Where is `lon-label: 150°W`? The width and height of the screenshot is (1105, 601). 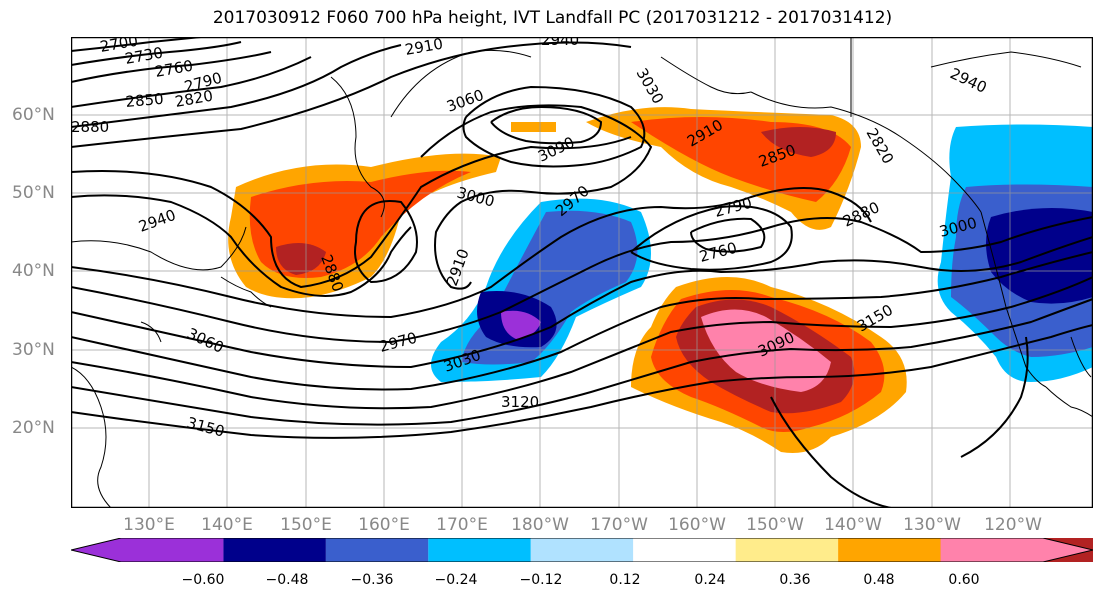 lon-label: 150°W is located at coordinates (775, 525).